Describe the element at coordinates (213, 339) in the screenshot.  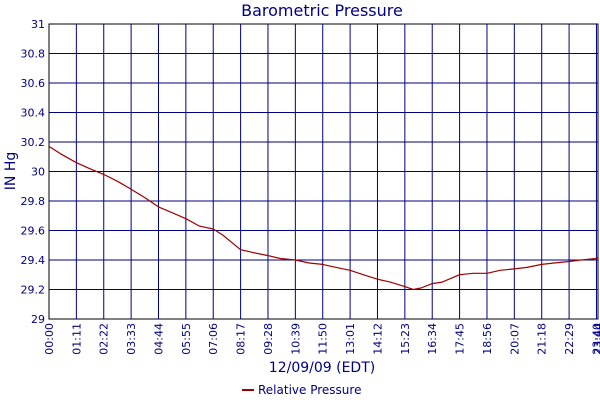
I see `x-tick-label: 07:06` at that location.